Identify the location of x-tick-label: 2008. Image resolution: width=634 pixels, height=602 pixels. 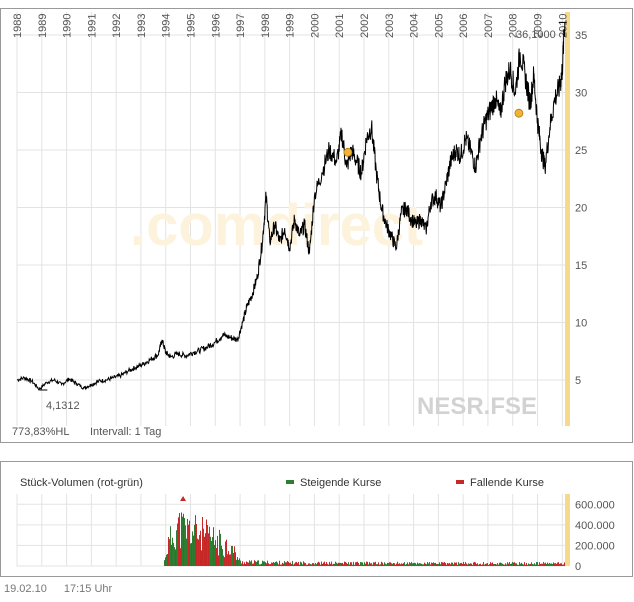
(514, 26).